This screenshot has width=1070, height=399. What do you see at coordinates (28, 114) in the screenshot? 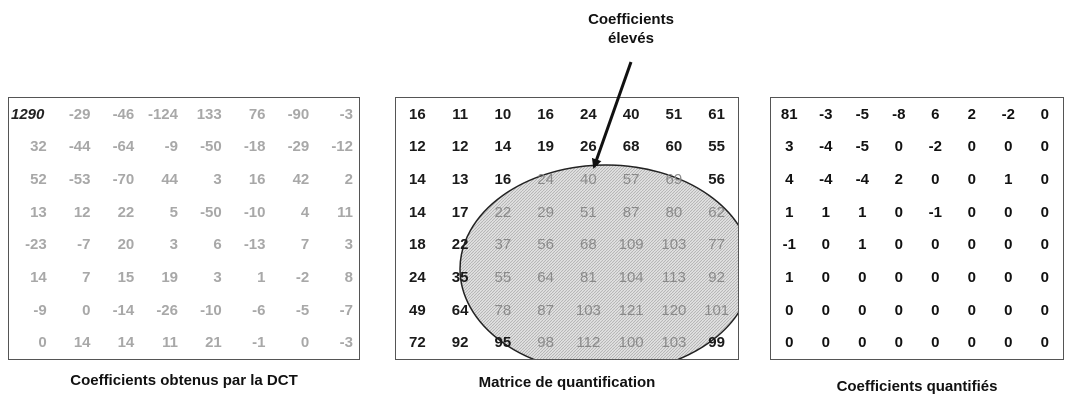
I see `dct-cell: 1290` at bounding box center [28, 114].